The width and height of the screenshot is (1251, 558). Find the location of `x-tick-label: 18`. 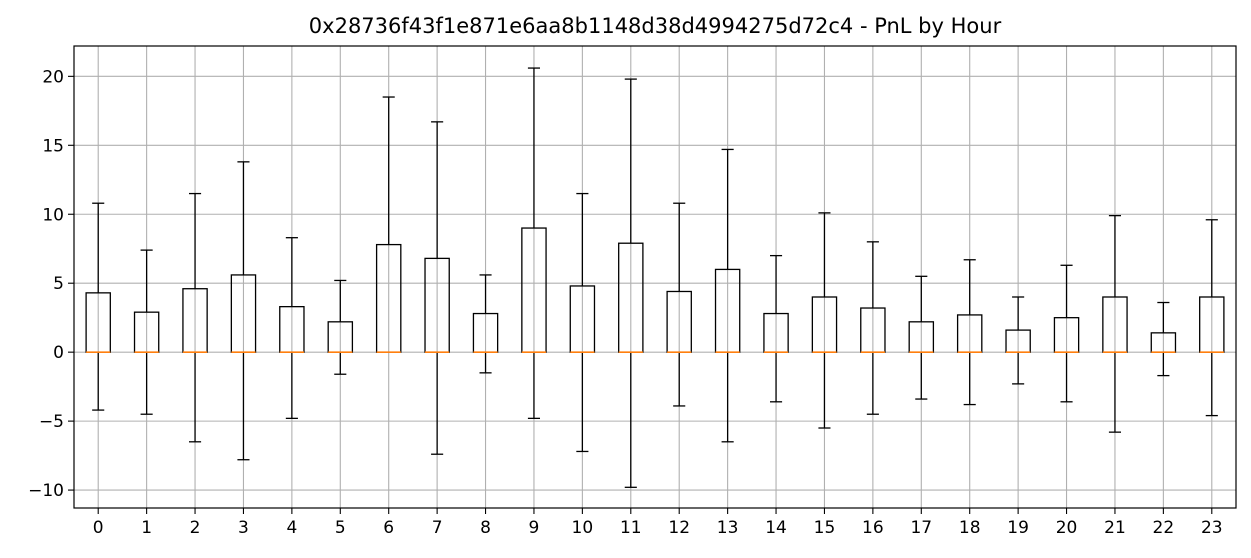

x-tick-label: 18 is located at coordinates (970, 528).